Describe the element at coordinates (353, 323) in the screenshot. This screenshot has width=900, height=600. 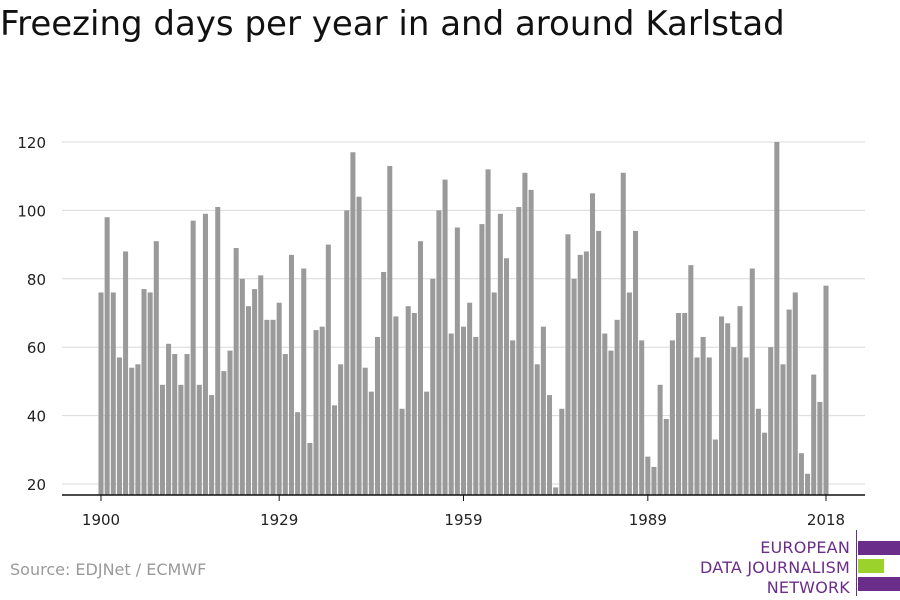
I see `bar-1941` at that location.